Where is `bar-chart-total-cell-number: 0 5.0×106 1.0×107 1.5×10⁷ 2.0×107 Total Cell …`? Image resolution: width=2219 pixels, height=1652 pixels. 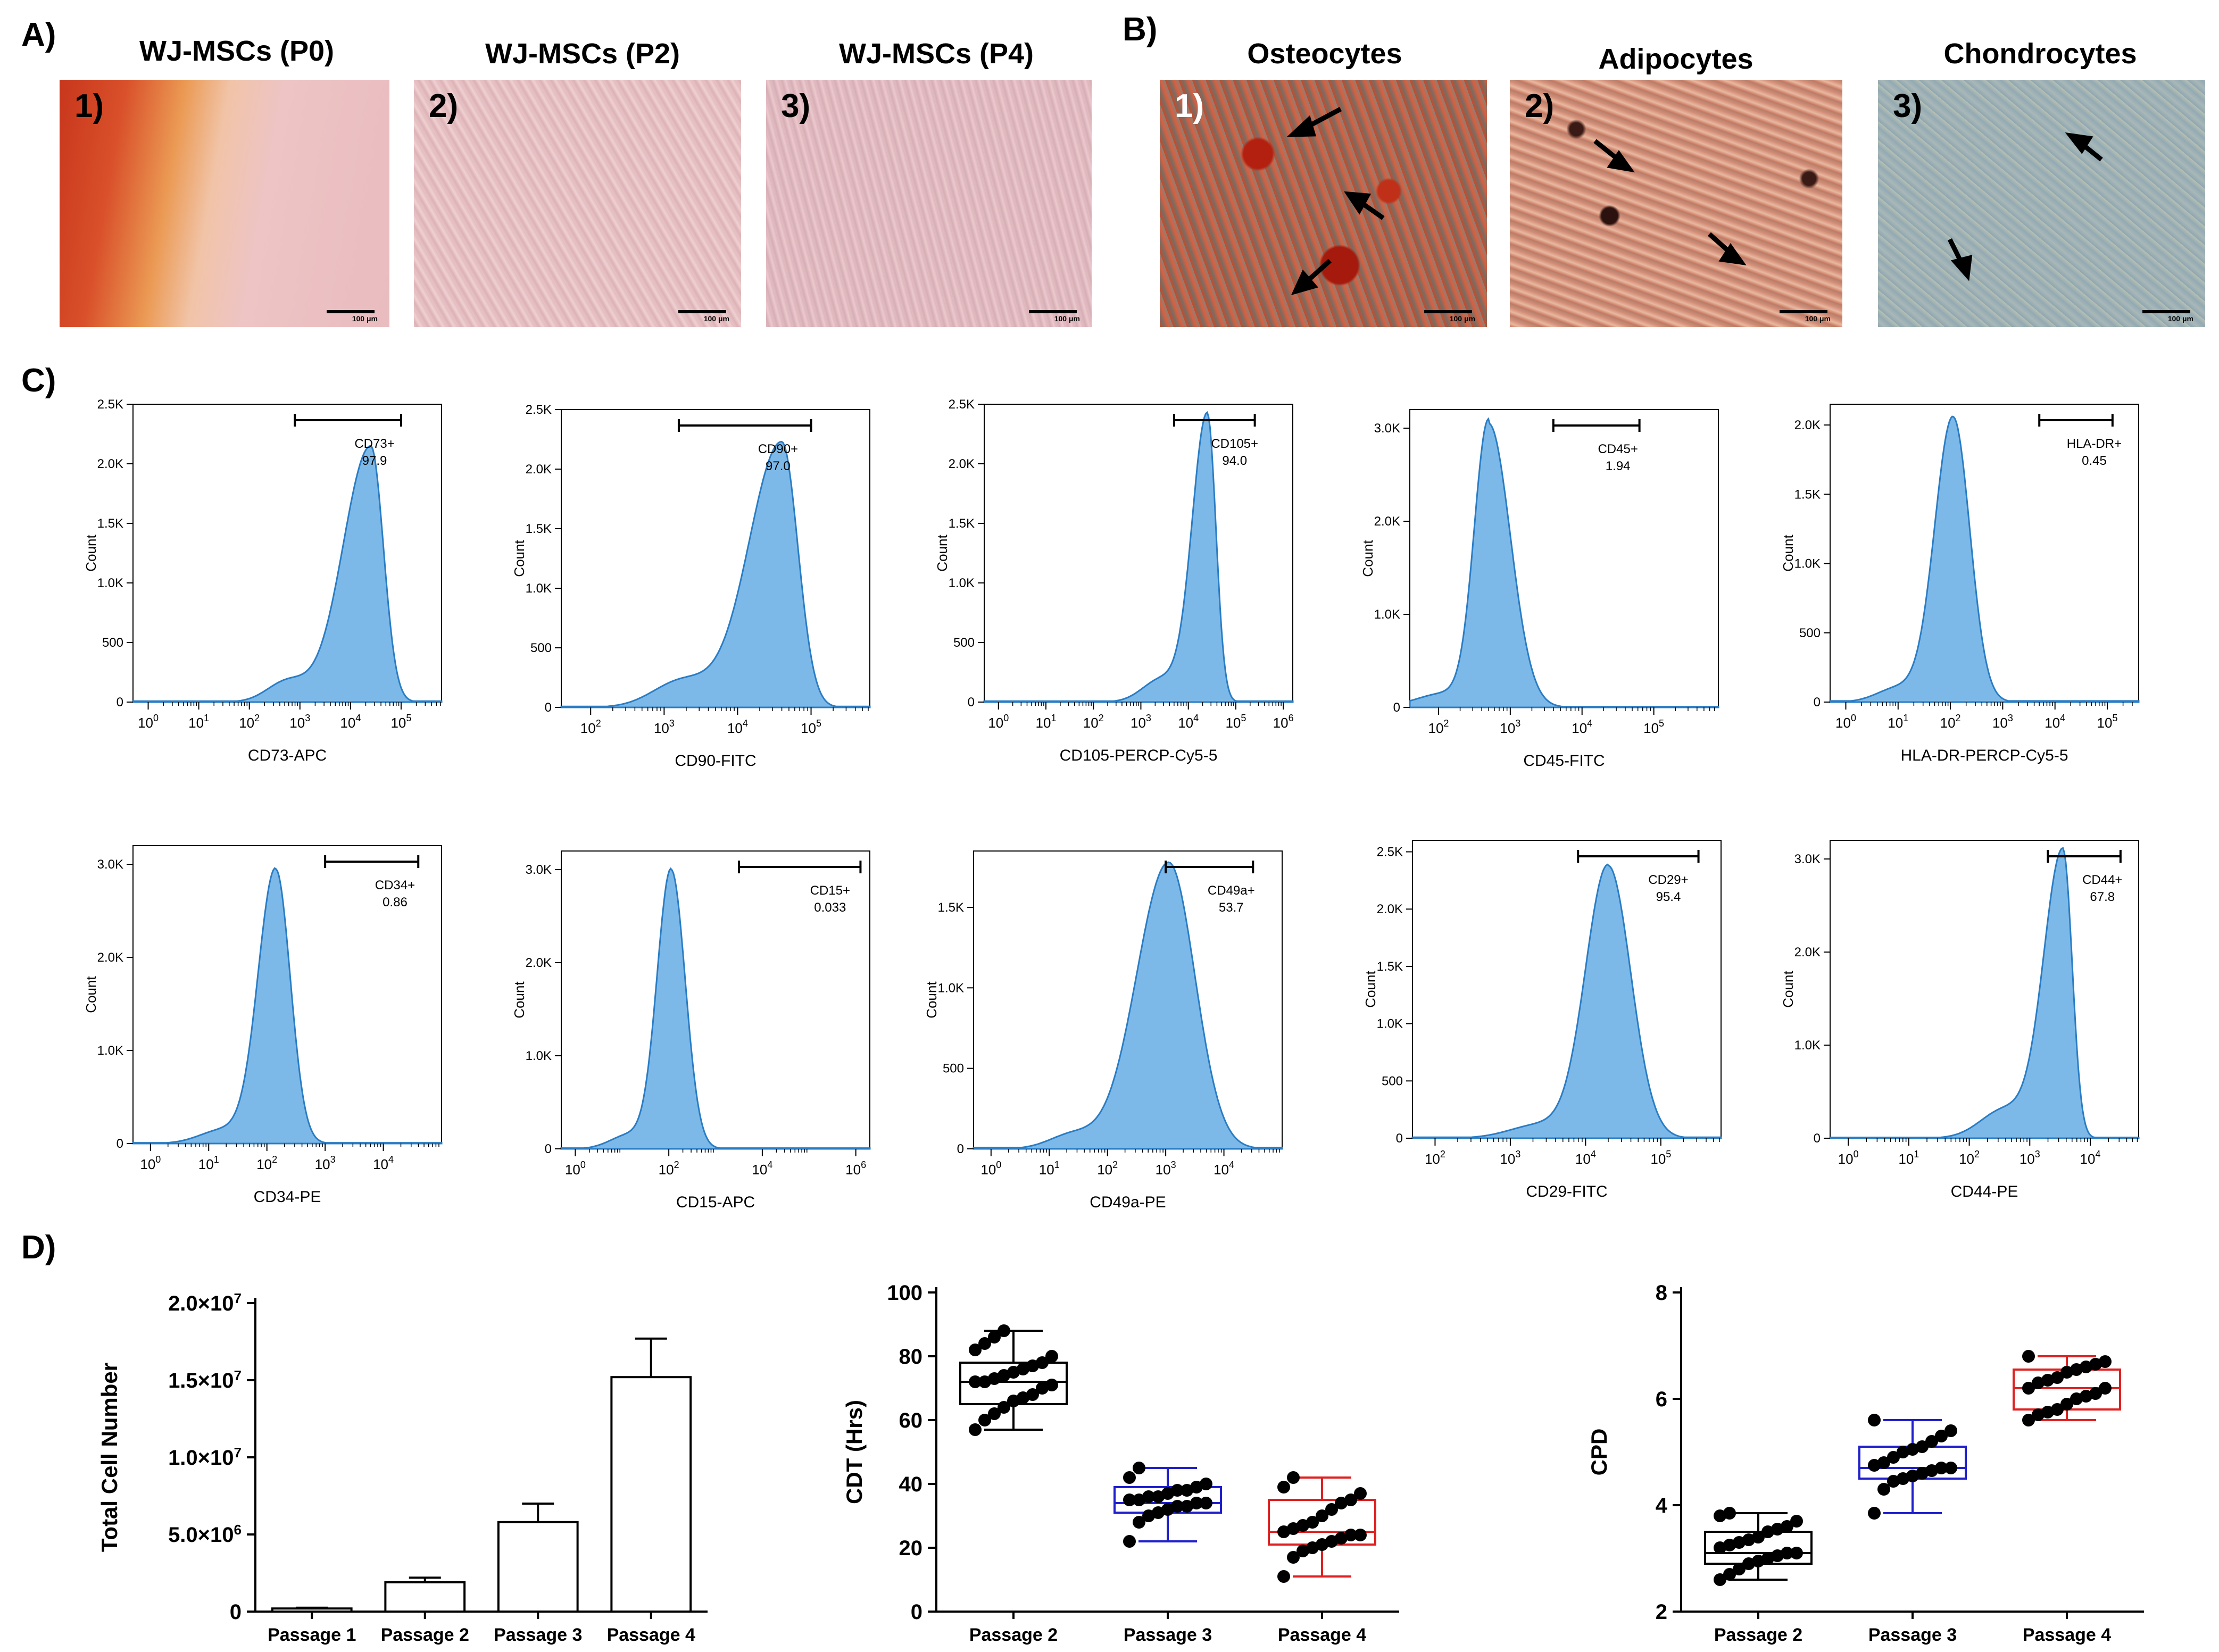 bar-chart-total-cell-number: 0 5.0×106 1.0×107 1.5×10⁷ 2.0×107 Total Cell … is located at coordinates (402, 1467).